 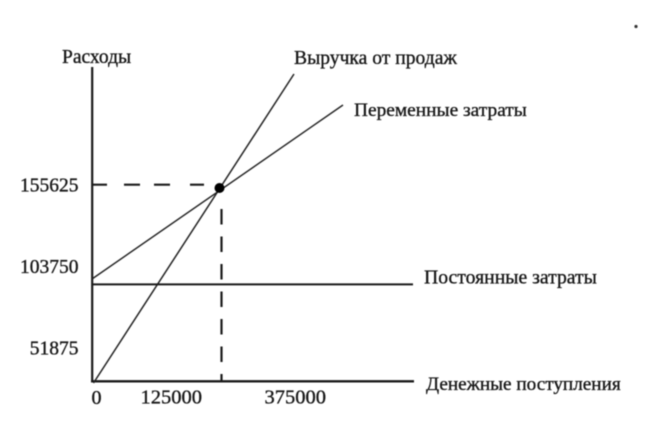 What do you see at coordinates (375, 58) in the screenshot?
I see `svg-text: Выручка от продаж` at bounding box center [375, 58].